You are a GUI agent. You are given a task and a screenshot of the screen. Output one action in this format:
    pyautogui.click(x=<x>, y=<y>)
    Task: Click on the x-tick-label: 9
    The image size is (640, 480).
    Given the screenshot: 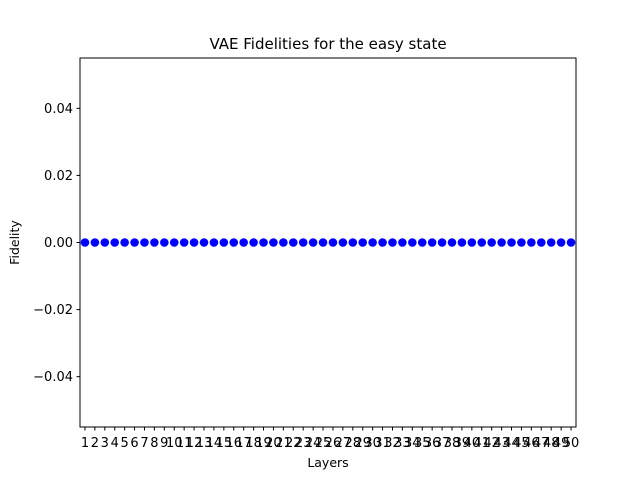 What is the action you would take?
    pyautogui.click(x=164, y=443)
    